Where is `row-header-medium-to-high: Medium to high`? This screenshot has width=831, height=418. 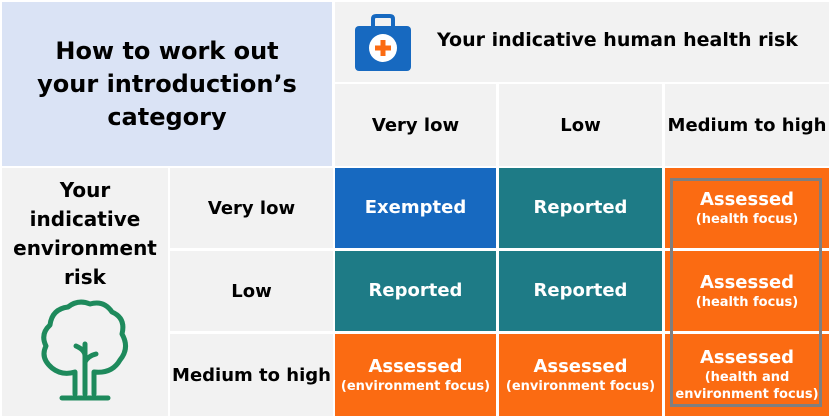 row-header-medium-to-high: Medium to high is located at coordinates (251, 375).